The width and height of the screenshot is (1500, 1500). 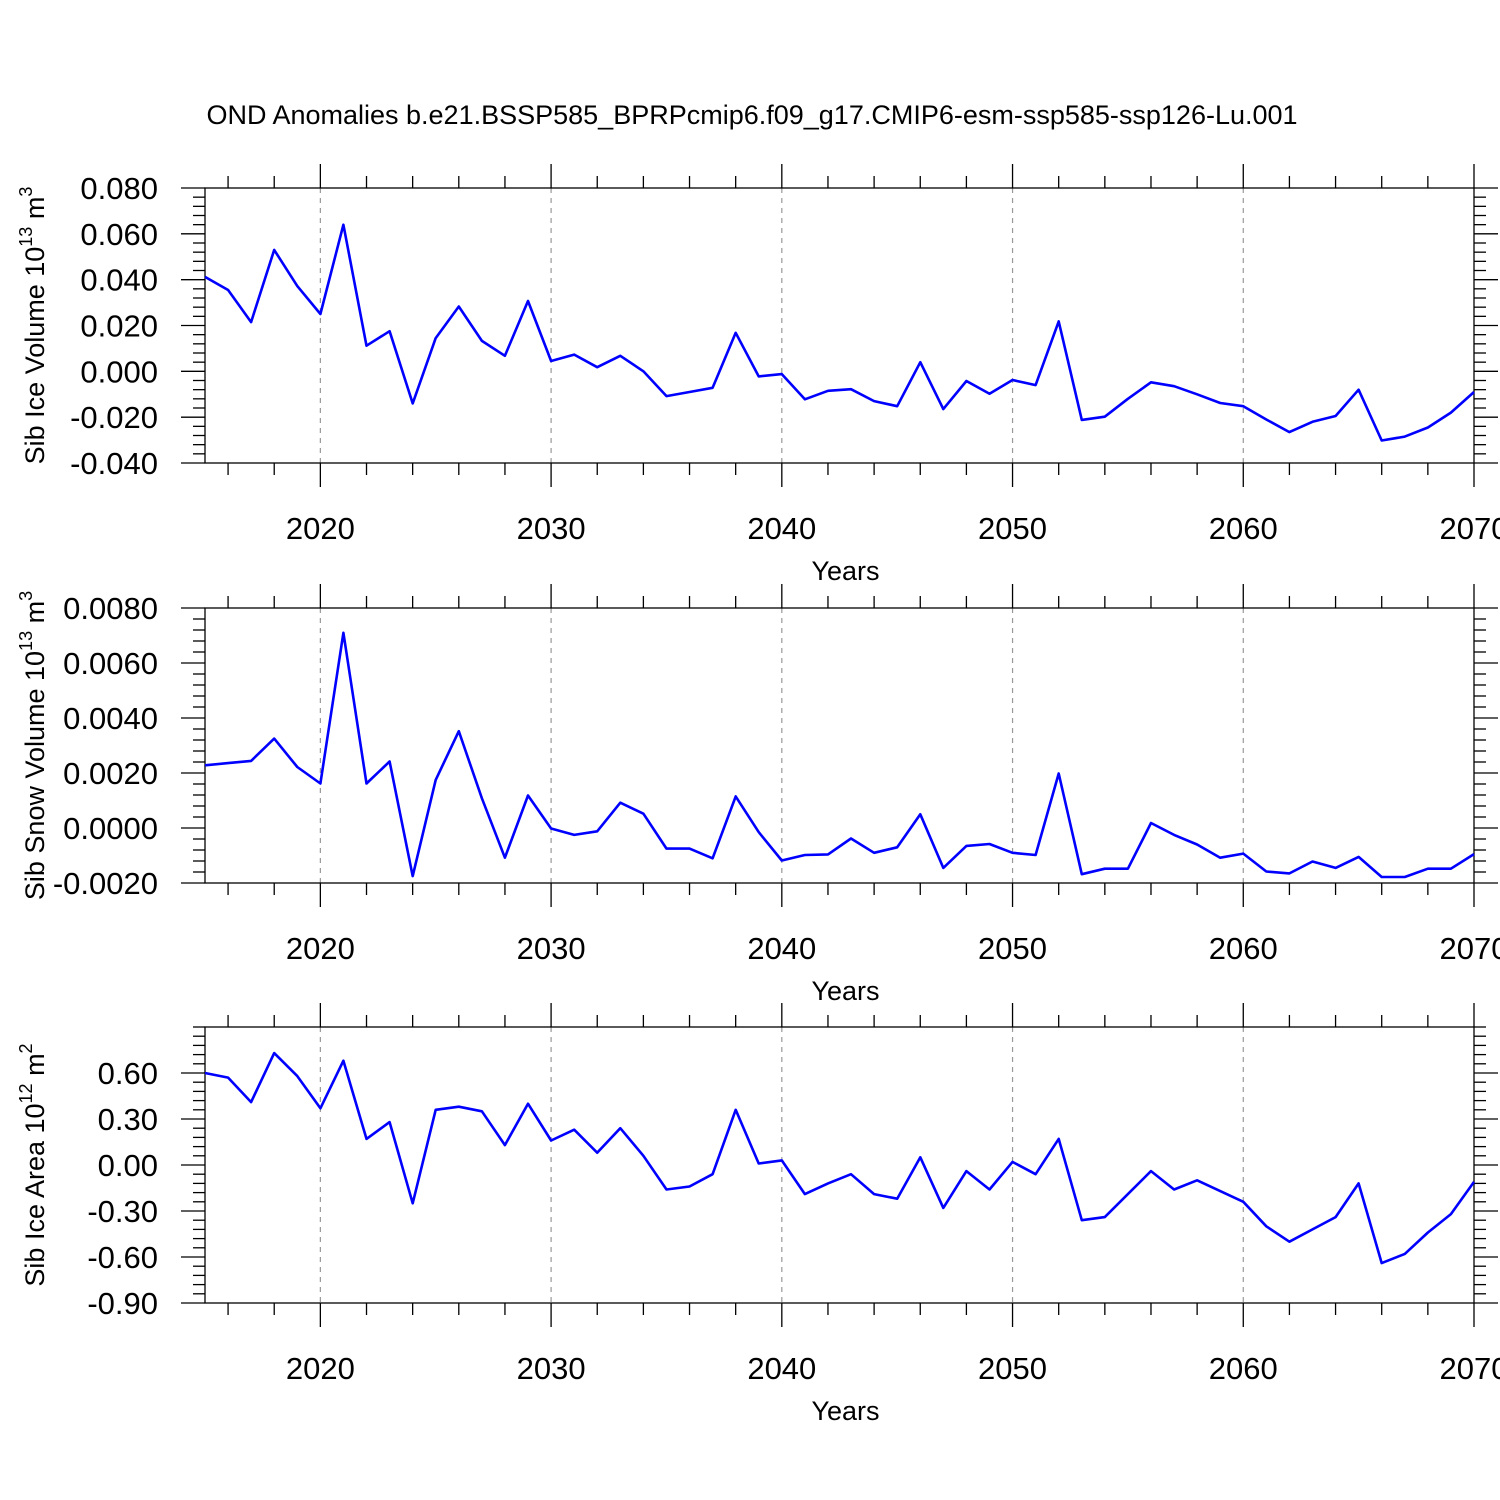 I want to click on y-tick-label: 0.000, so click(x=119, y=371).